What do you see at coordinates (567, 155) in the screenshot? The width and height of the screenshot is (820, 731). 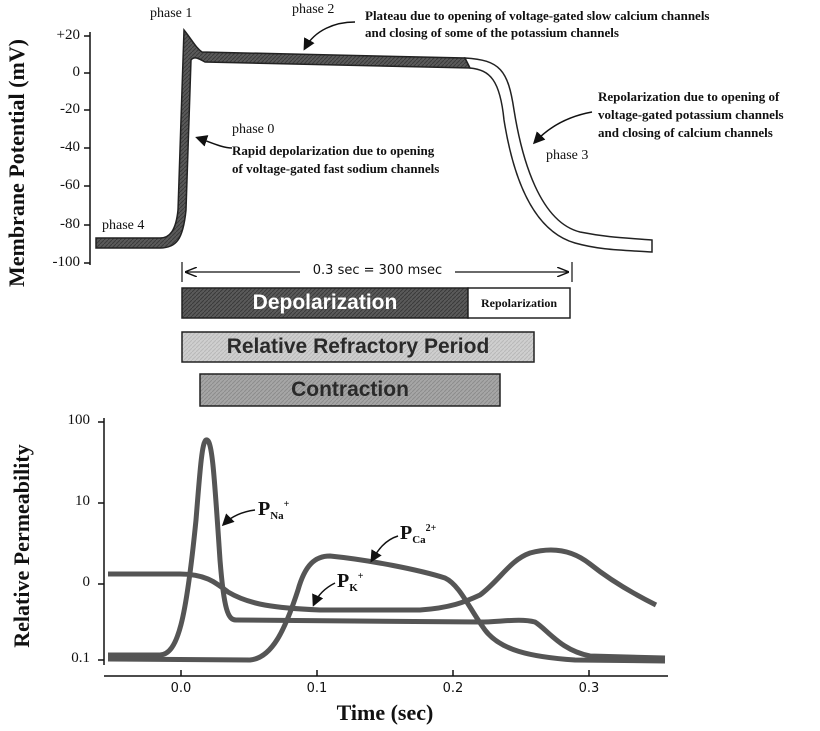 I see `phase3-label: phase 3` at bounding box center [567, 155].